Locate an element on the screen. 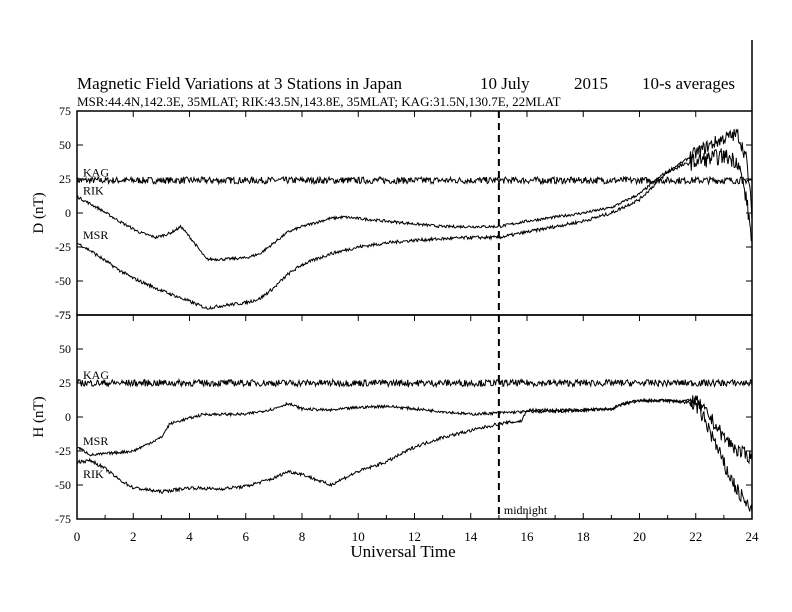 The width and height of the screenshot is (792, 612). chart-averaging: 10-s averages is located at coordinates (688, 83).